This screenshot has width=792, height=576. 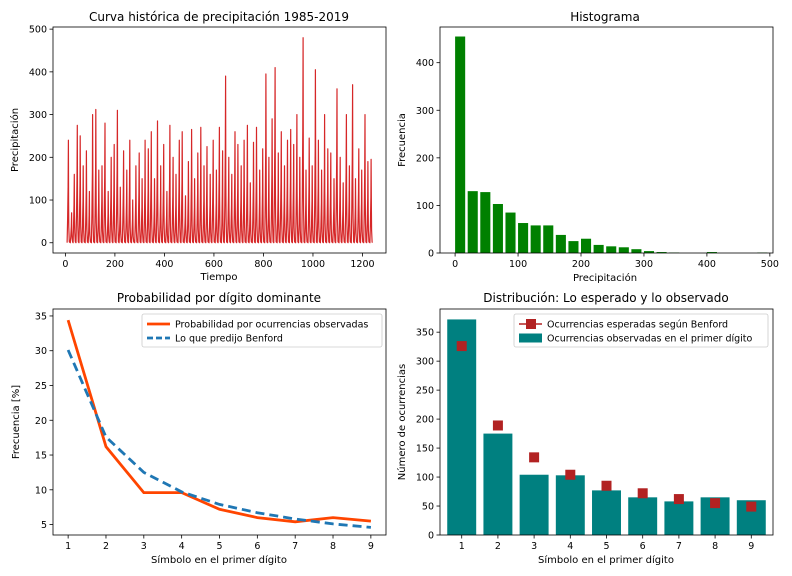 What do you see at coordinates (431, 536) in the screenshot?
I see `distribution-y-tick-label: 0` at bounding box center [431, 536].